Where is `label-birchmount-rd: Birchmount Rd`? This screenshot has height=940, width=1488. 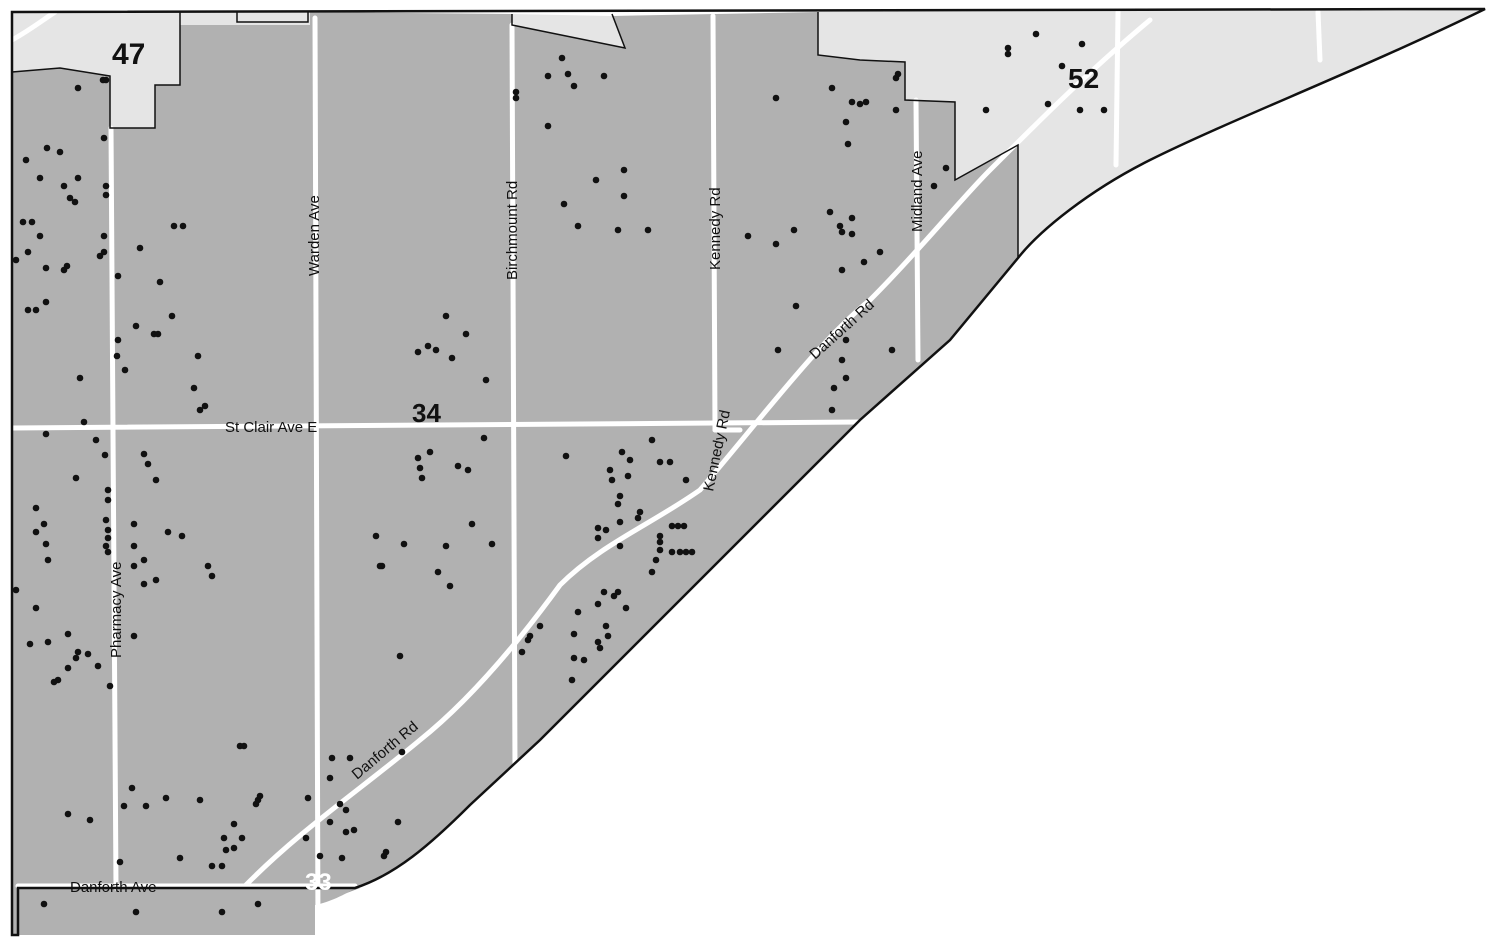
label-birchmount-rd: Birchmount Rd is located at coordinates (512, 230).